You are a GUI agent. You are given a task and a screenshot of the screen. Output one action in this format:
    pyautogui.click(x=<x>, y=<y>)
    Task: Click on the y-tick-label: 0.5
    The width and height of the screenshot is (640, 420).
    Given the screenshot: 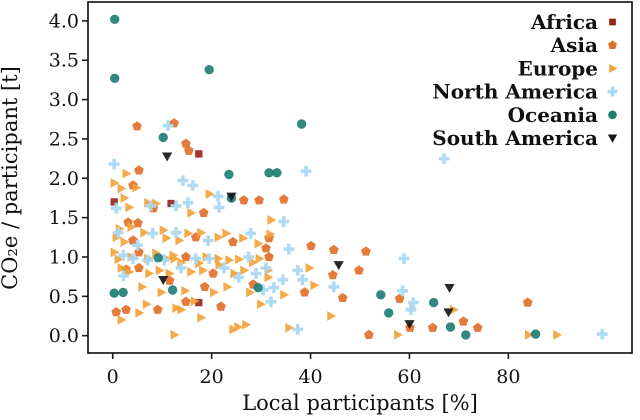 What is the action you would take?
    pyautogui.click(x=64, y=297)
    